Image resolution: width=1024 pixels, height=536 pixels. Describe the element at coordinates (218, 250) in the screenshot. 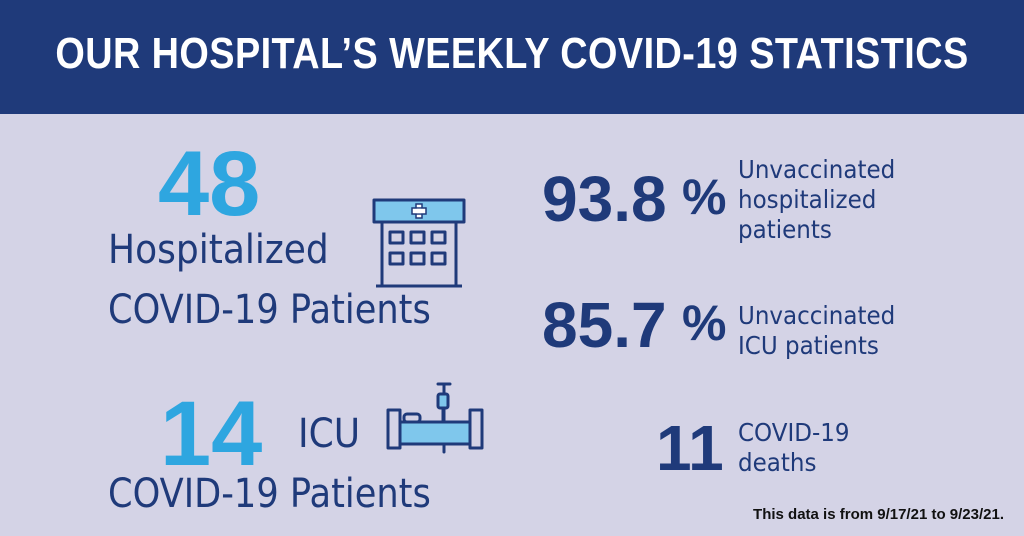

I see `hospitalized-label: Hospitalized` at that location.